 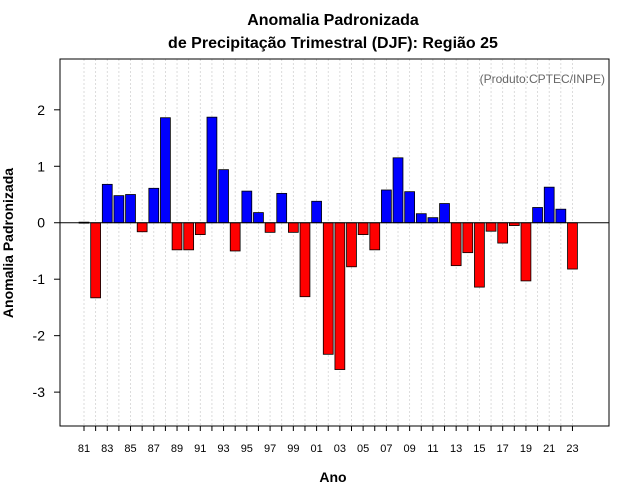 I want to click on x-tick-label: 23, so click(x=572, y=449).